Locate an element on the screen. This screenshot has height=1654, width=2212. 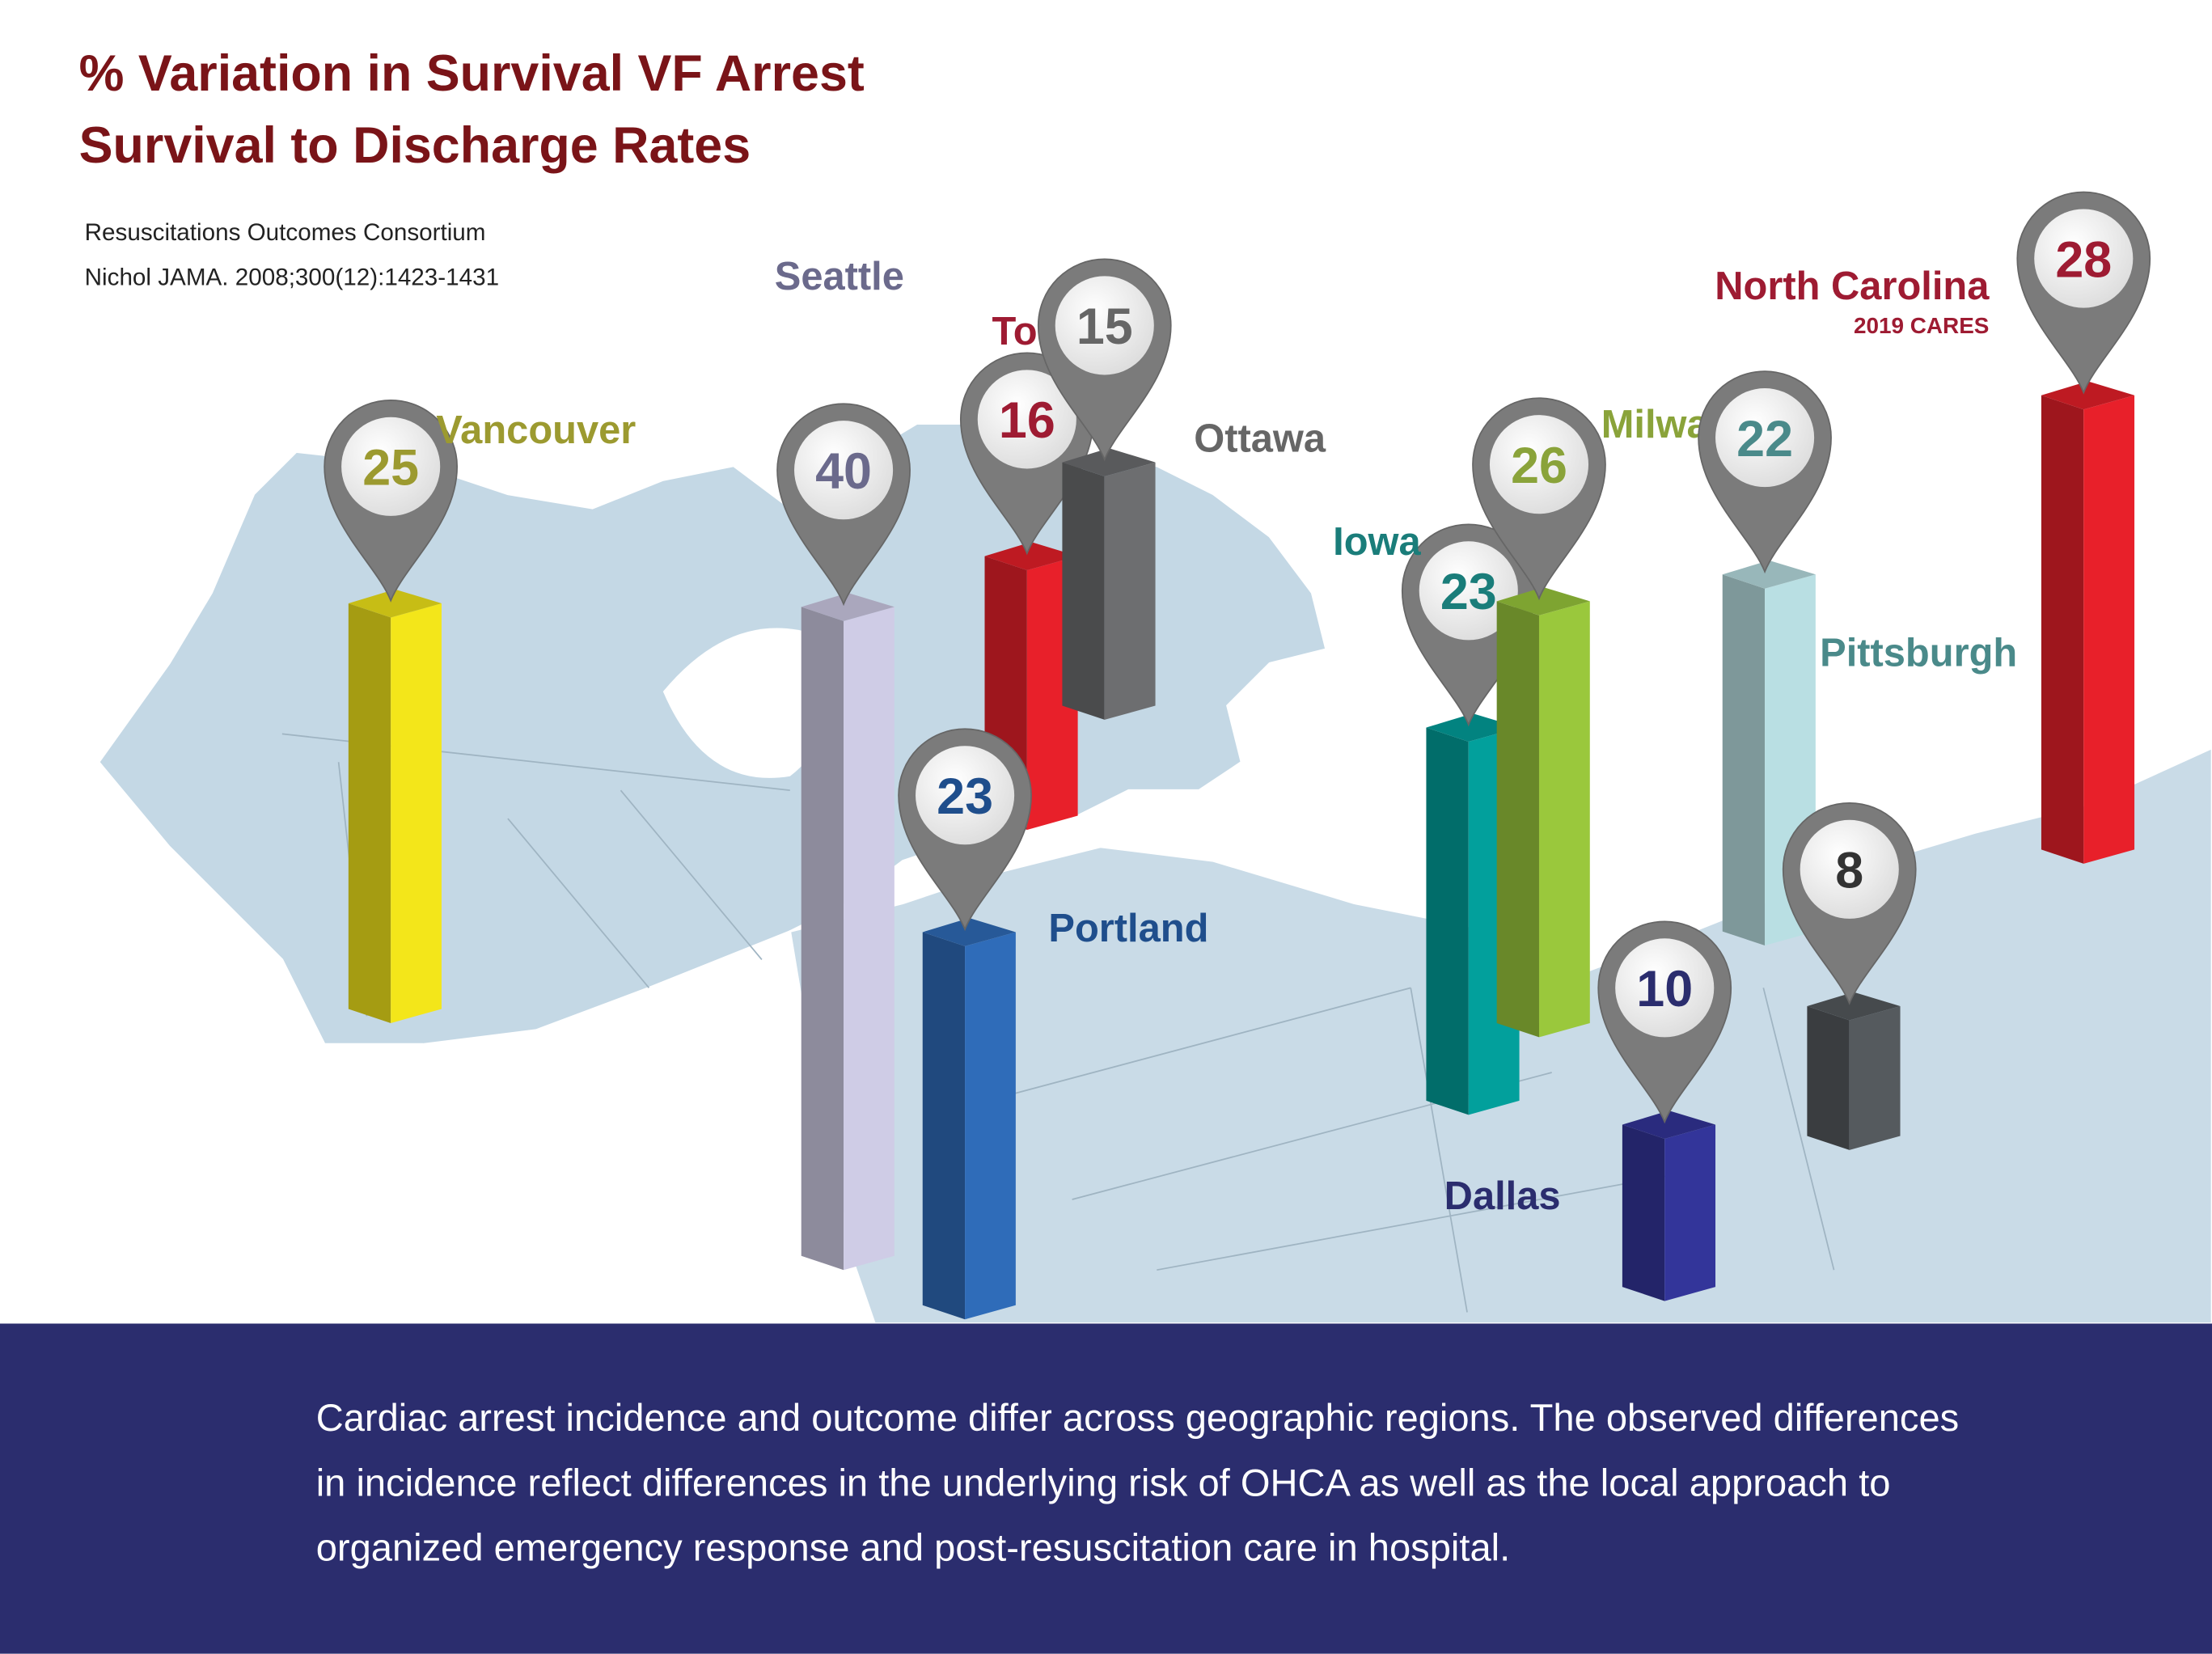
pin: 26 is located at coordinates (1539, 499).